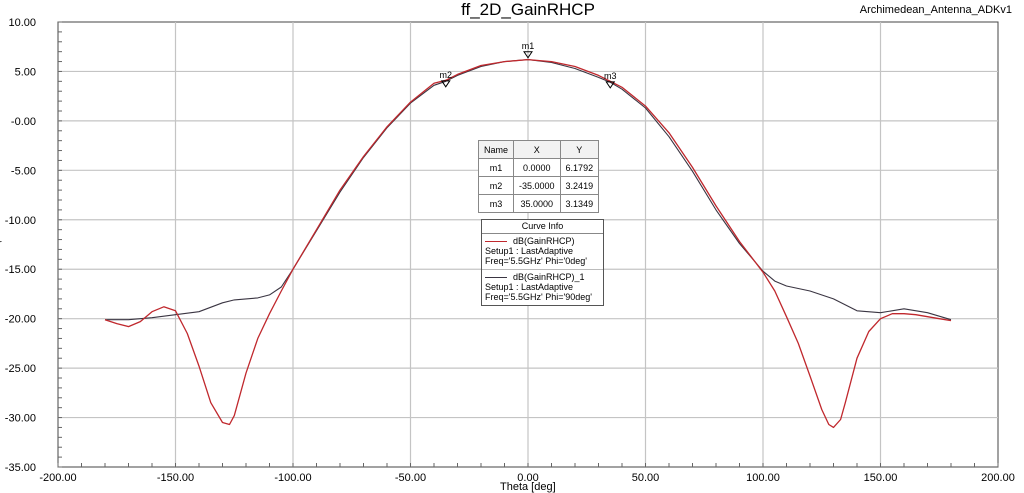 The image size is (1024, 493). I want to click on y-tick-label: -30.00, so click(20, 419).